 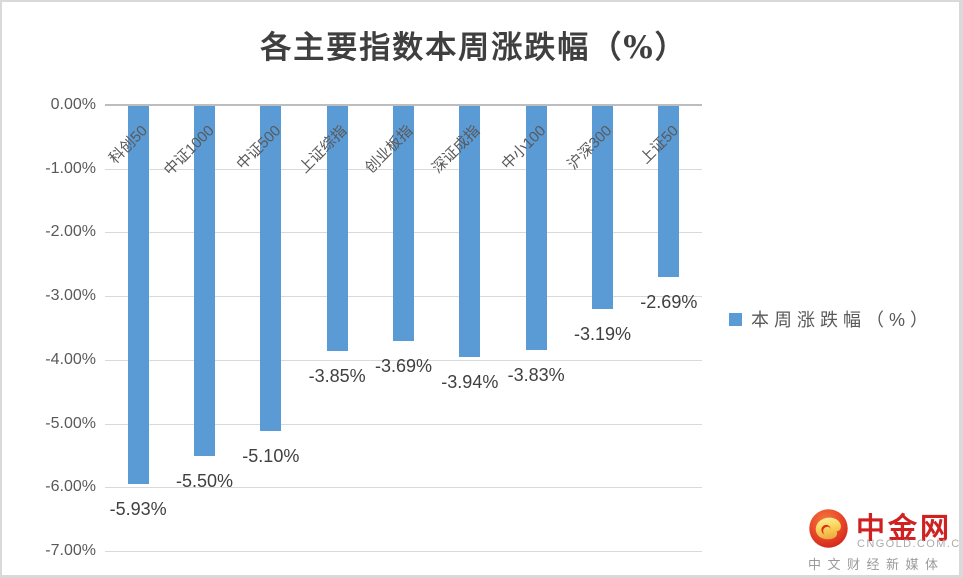 I want to click on legend-swatch, so click(x=735, y=319).